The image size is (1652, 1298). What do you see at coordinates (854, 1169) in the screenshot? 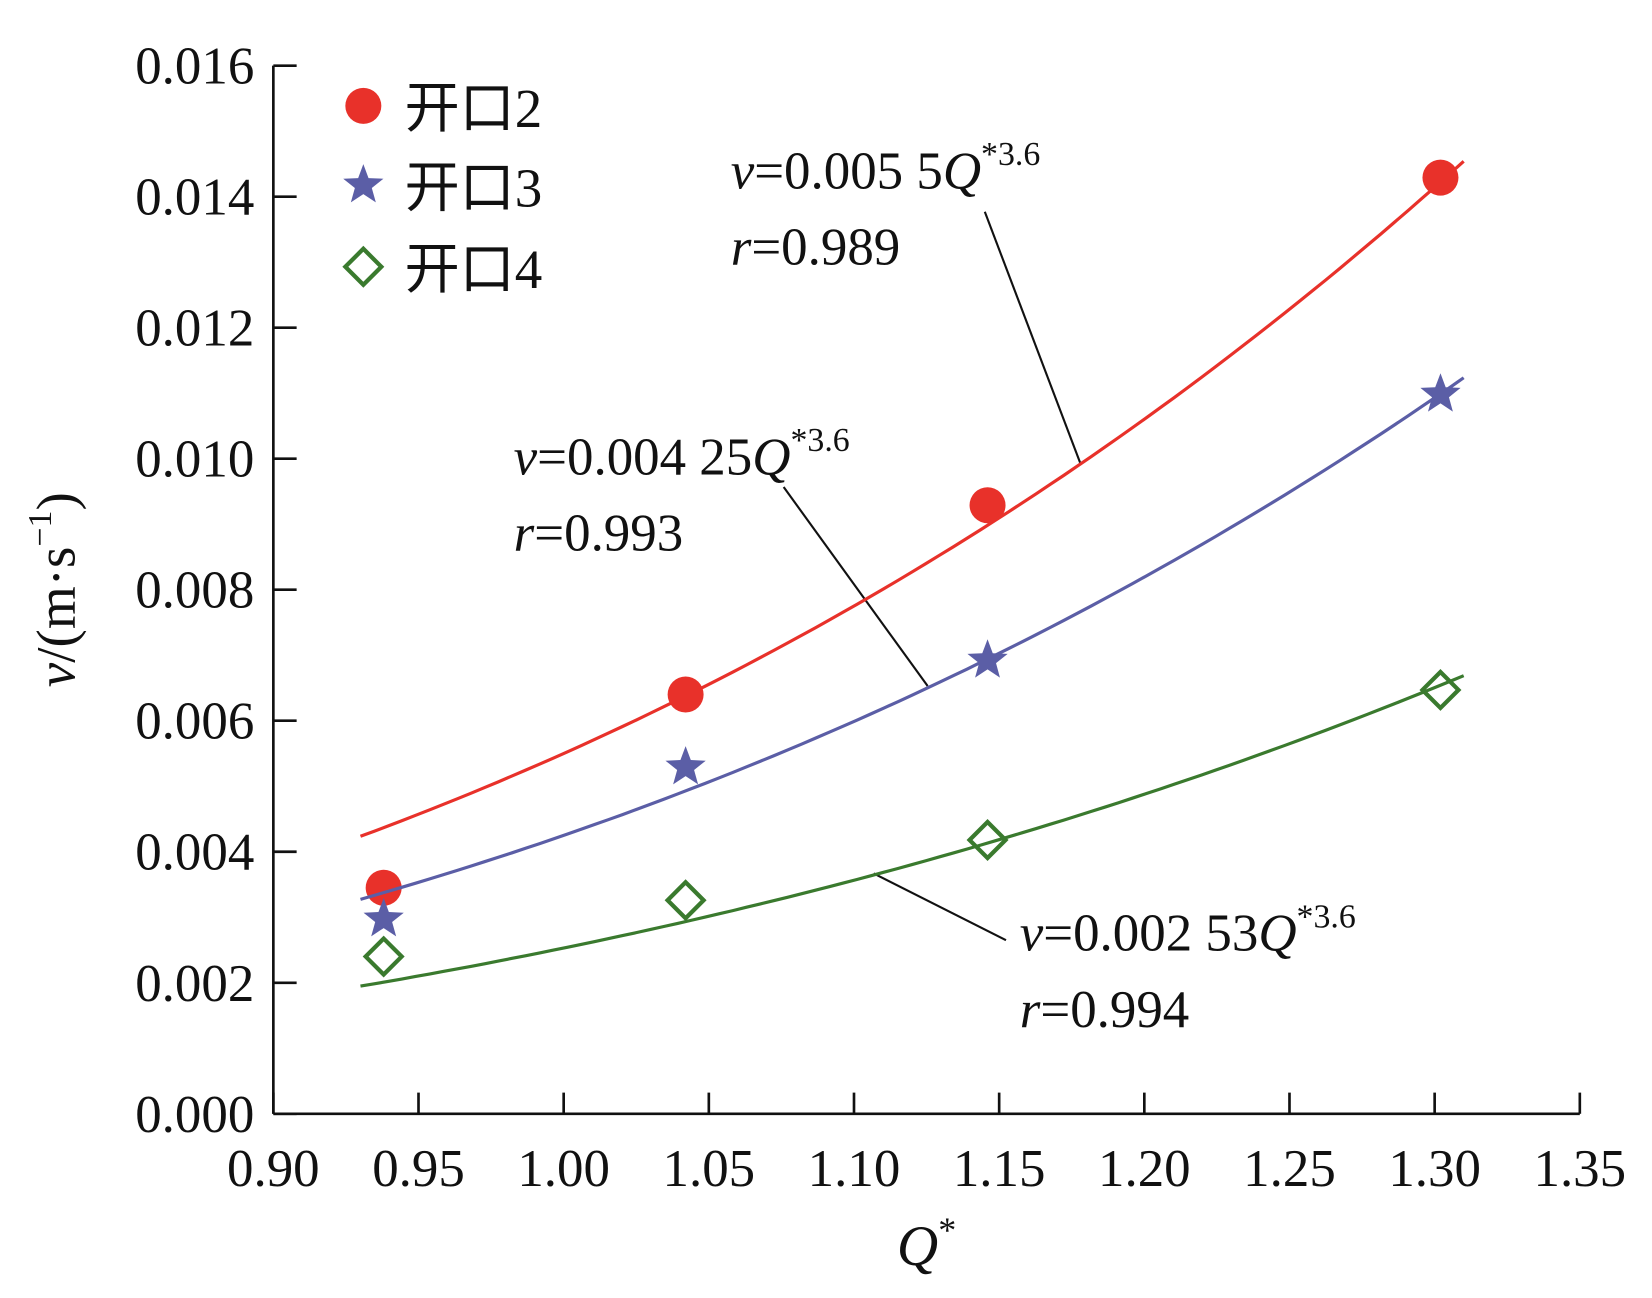
I see `x-tick-label: 1.10` at bounding box center [854, 1169].